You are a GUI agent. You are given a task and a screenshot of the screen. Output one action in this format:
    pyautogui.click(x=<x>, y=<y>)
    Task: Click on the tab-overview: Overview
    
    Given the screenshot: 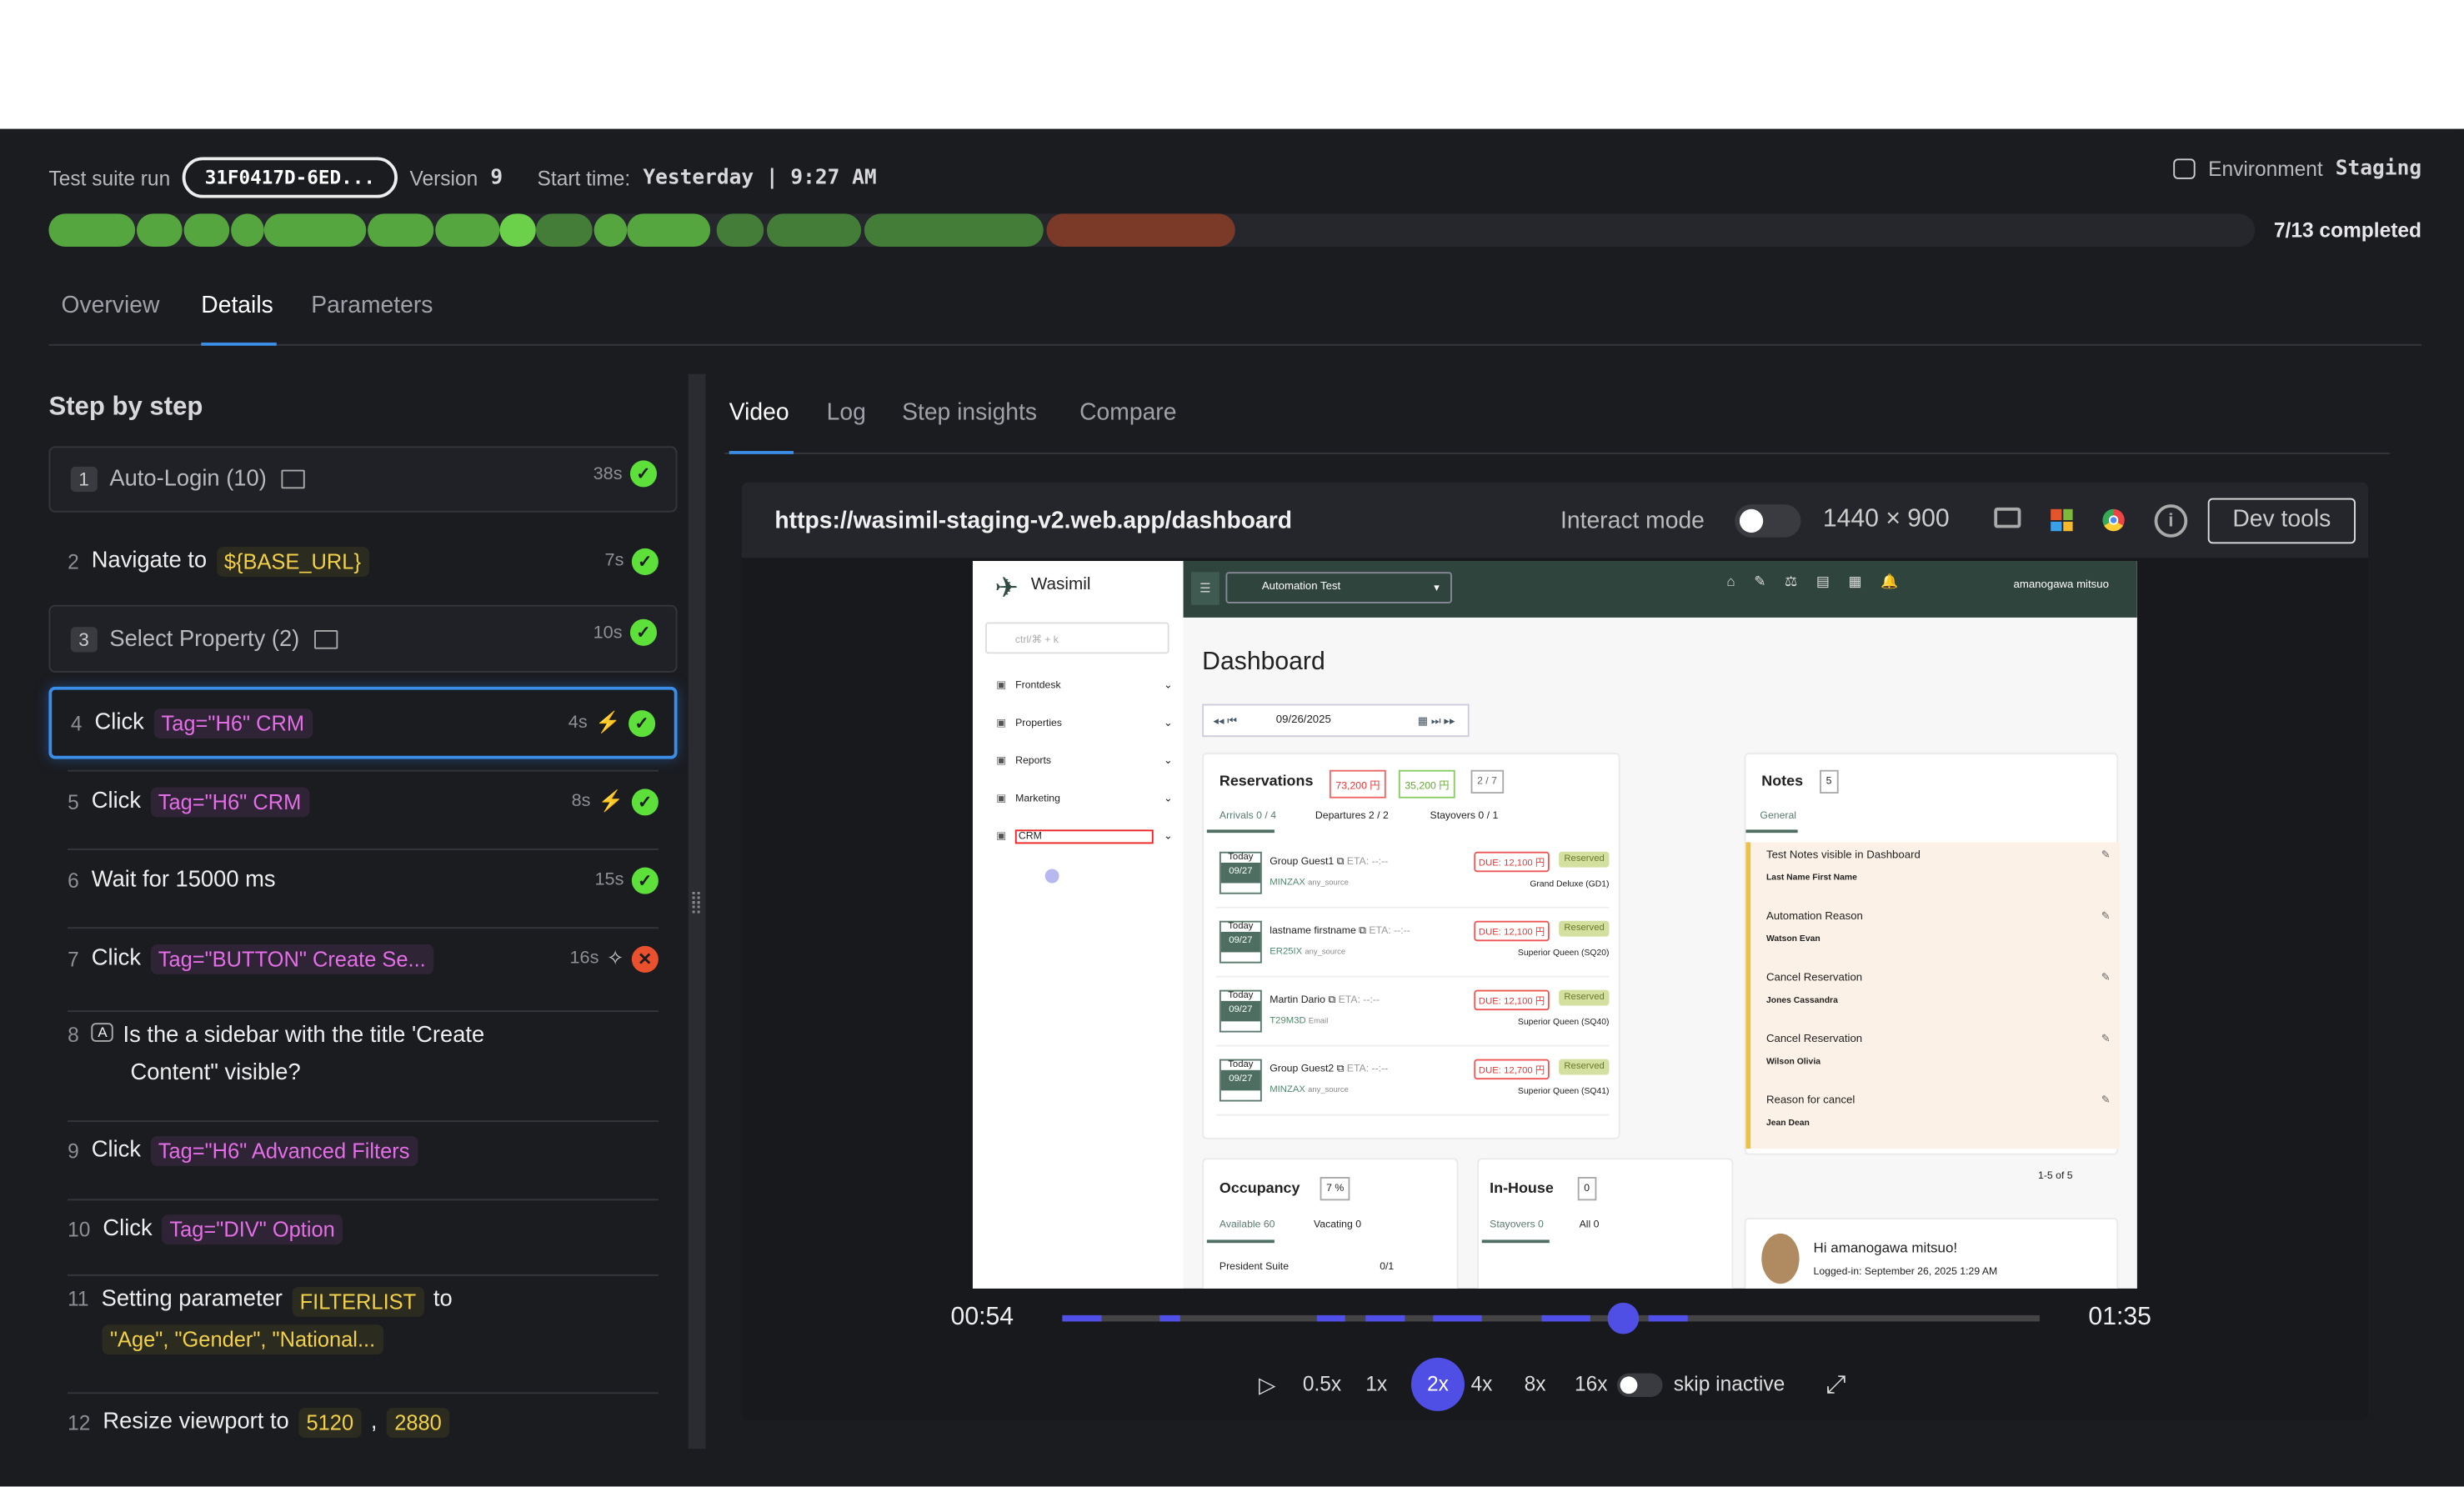 What is the action you would take?
    pyautogui.click(x=110, y=306)
    